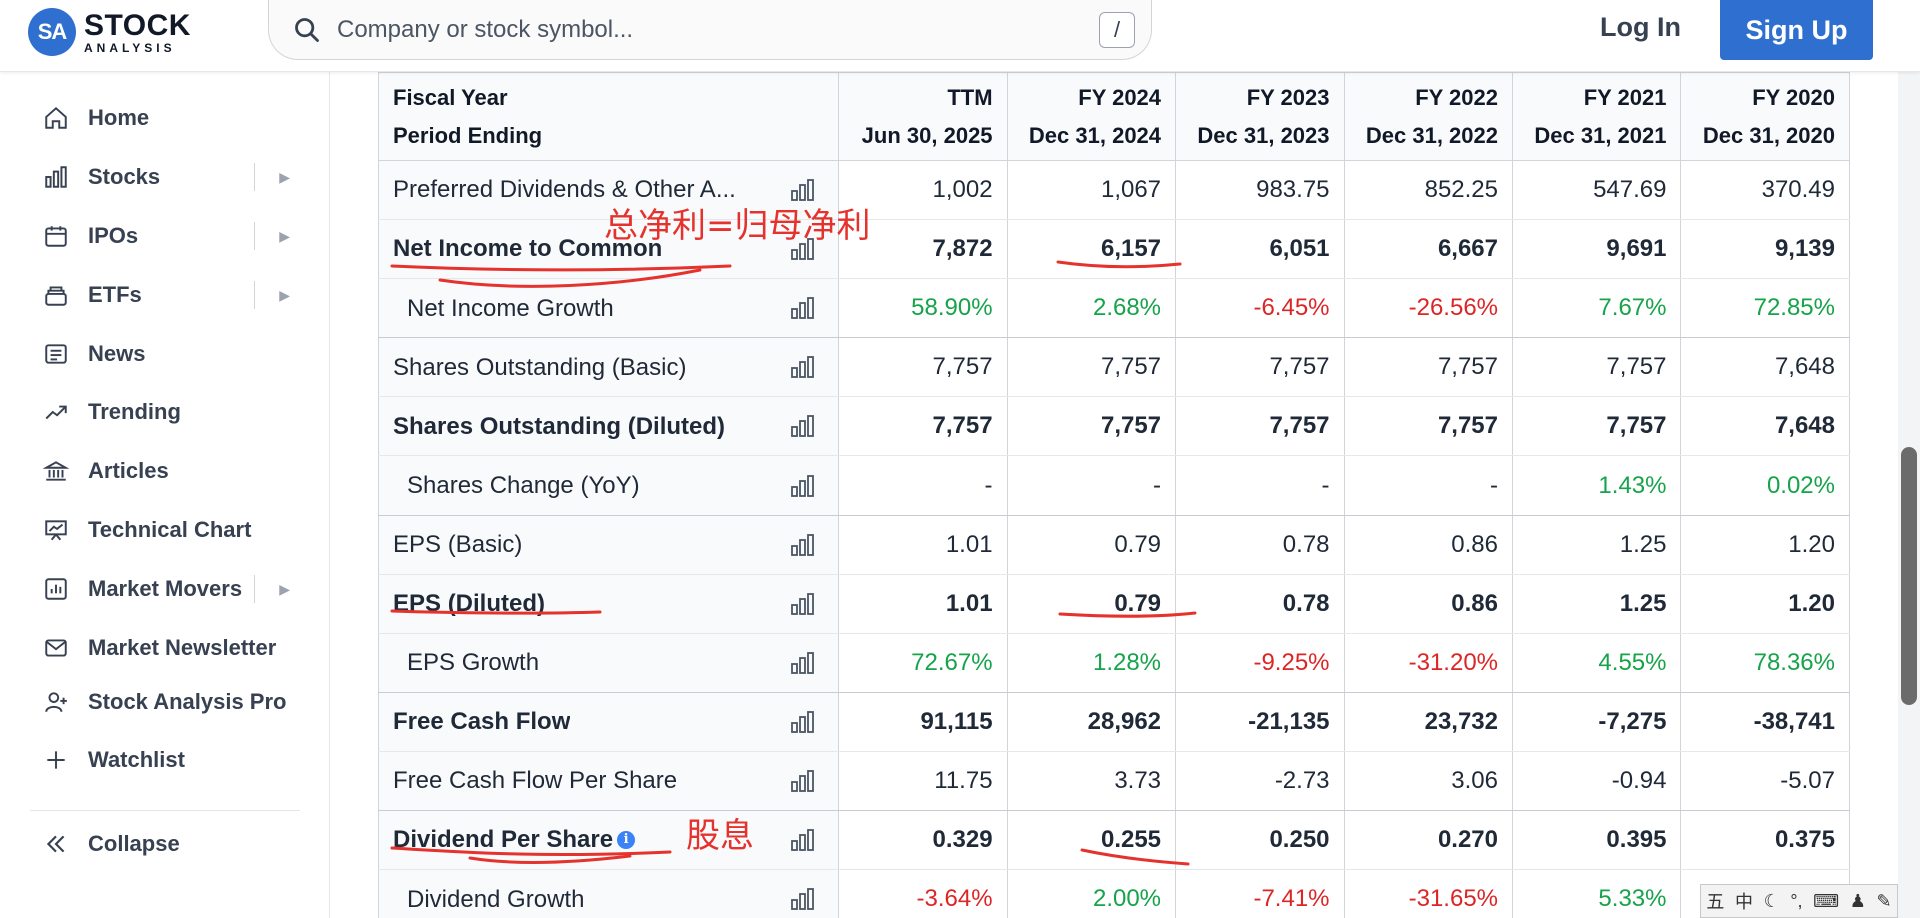 Image resolution: width=1920 pixels, height=918 pixels. What do you see at coordinates (1715, 902) in the screenshot?
I see `ime-wubi-indicator: 五` at bounding box center [1715, 902].